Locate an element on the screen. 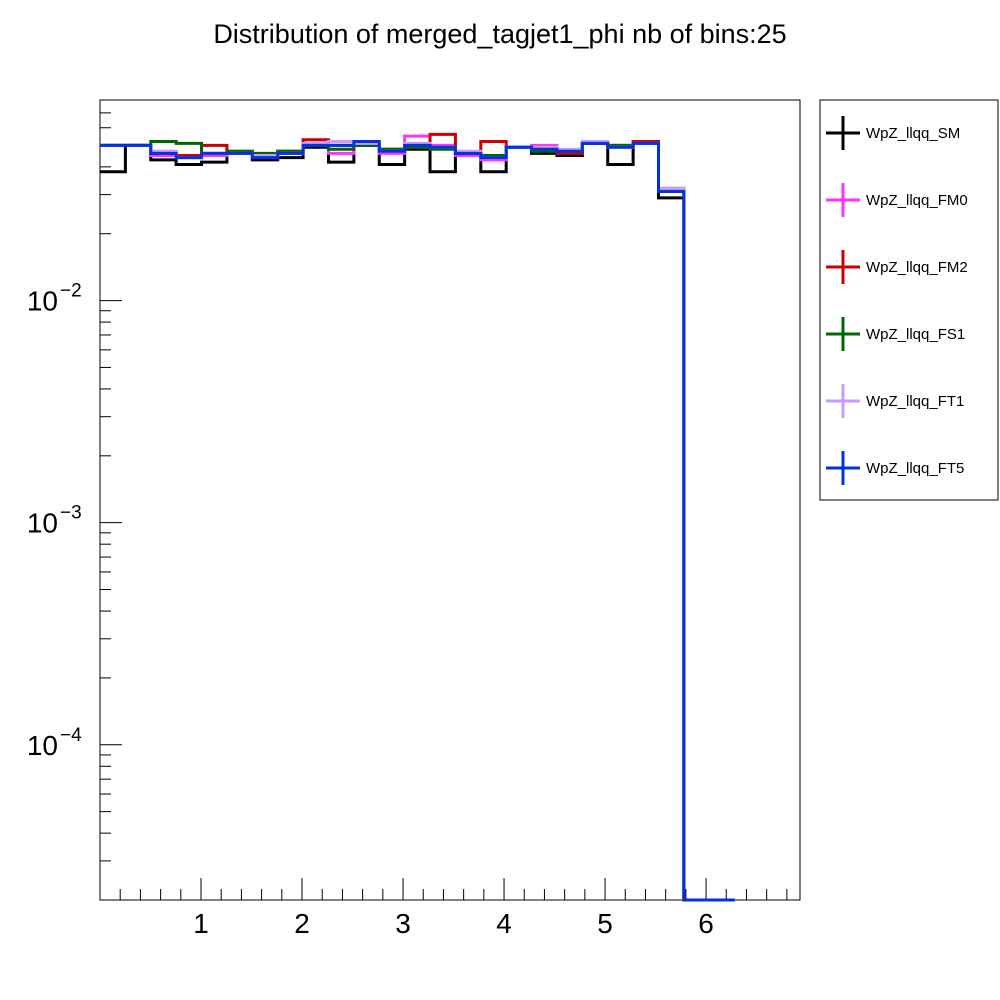 This screenshot has height=1000, width=1000. legend-entry: WpZ_llqq_FM0 is located at coordinates (897, 200).